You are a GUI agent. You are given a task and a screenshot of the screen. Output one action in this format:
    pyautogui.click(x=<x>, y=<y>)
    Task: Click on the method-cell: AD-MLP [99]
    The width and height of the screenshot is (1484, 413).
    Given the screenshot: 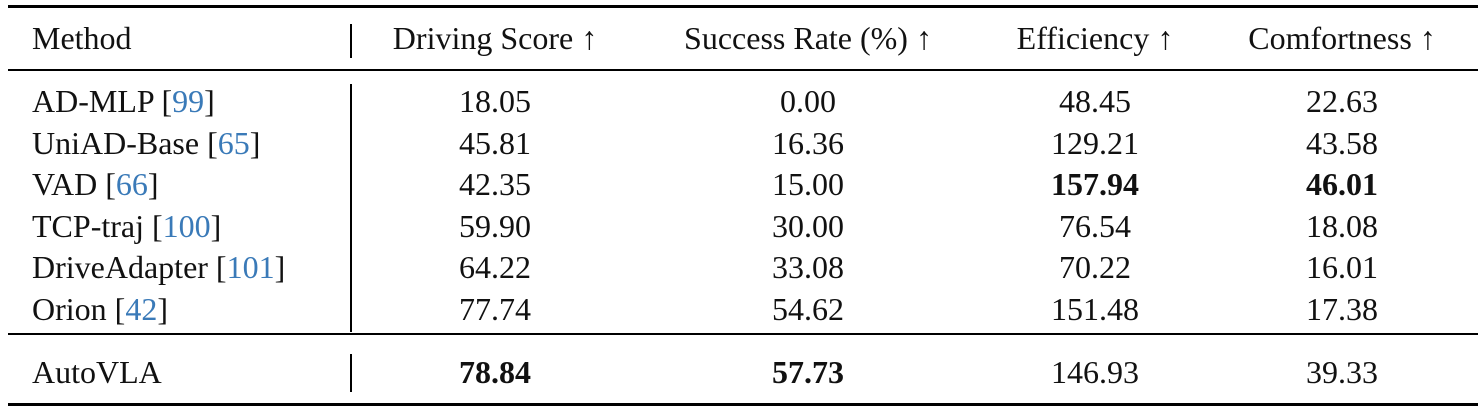 What is the action you would take?
    pyautogui.click(x=123, y=101)
    